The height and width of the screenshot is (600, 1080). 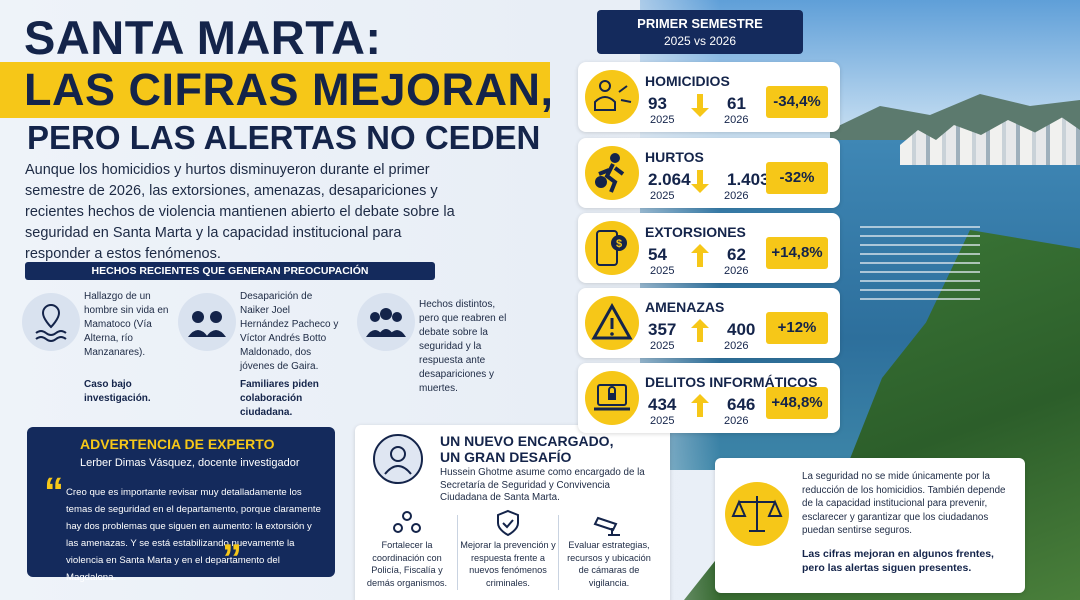 What do you see at coordinates (669, 179) in the screenshot?
I see `stat-value: 2.064` at bounding box center [669, 179].